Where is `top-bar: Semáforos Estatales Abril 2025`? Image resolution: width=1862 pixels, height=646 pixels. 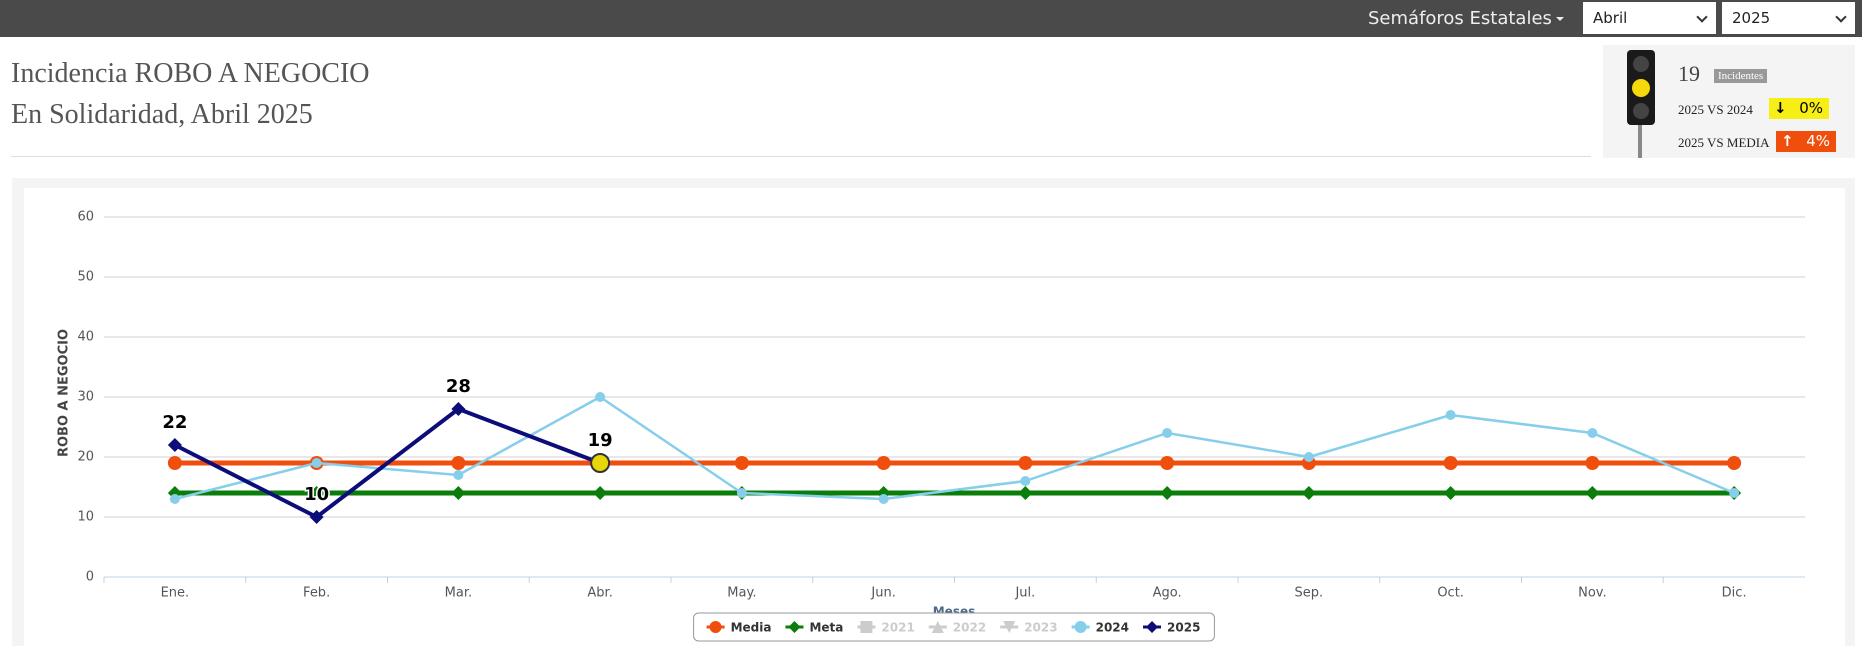 top-bar: Semáforos Estatales Abril 2025 is located at coordinates (931, 18).